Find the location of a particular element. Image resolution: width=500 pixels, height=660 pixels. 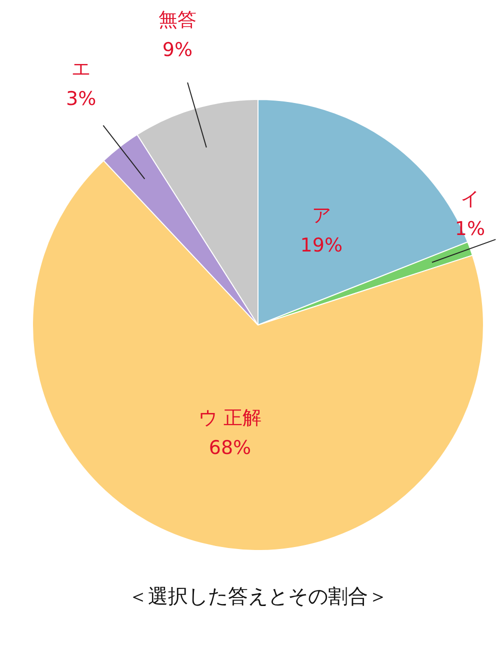

text: ＜選択した答えとその割合＞ is located at coordinates (258, 596).